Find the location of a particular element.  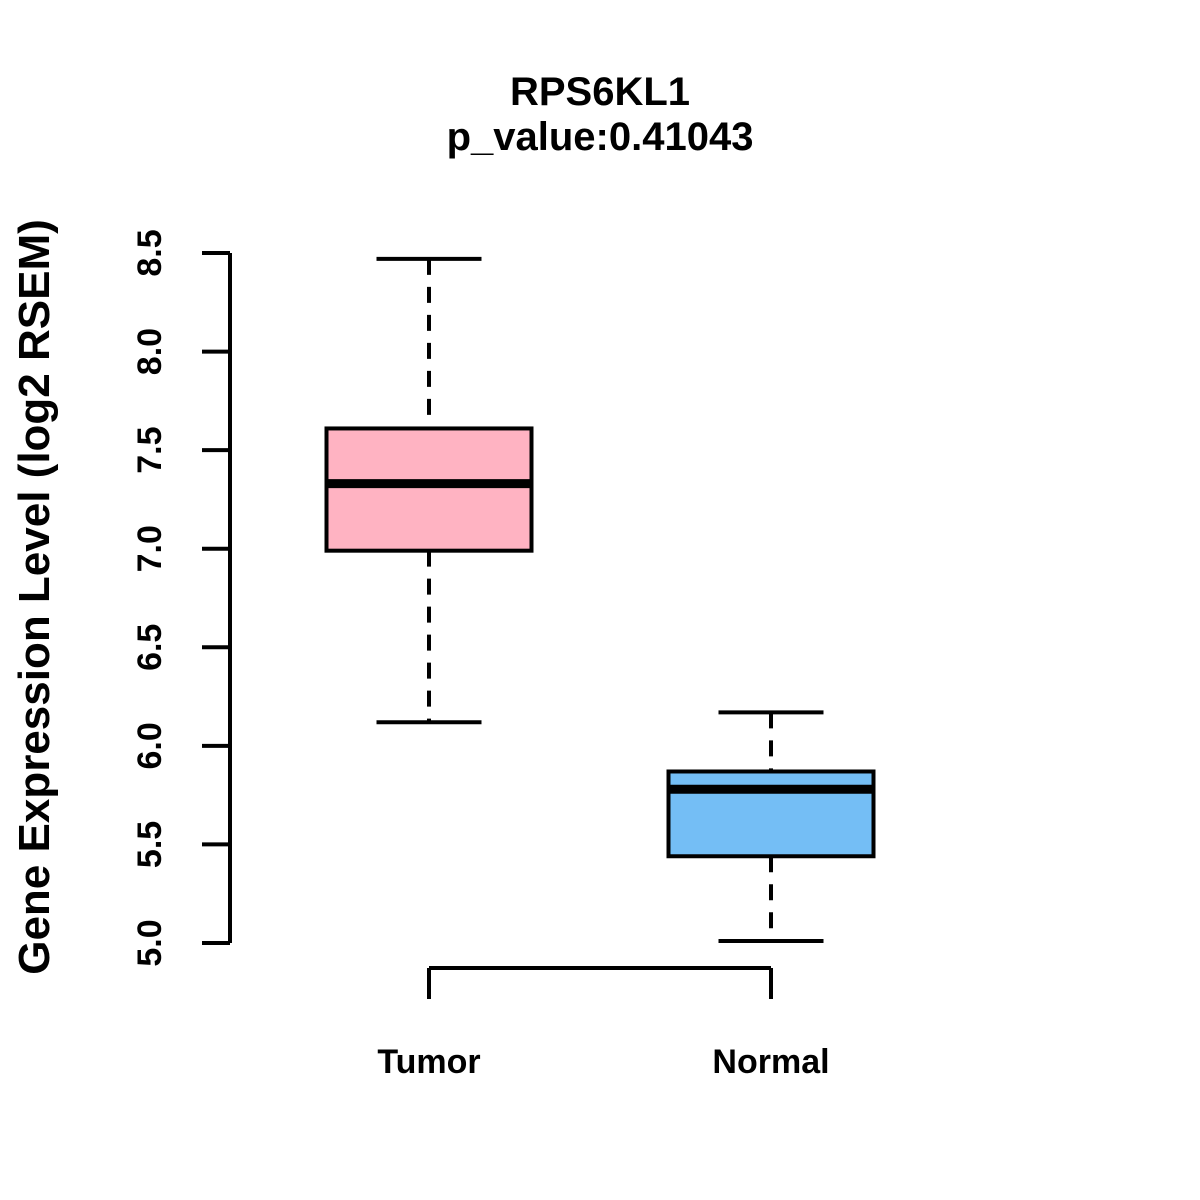

box-tumor is located at coordinates (429, 489).